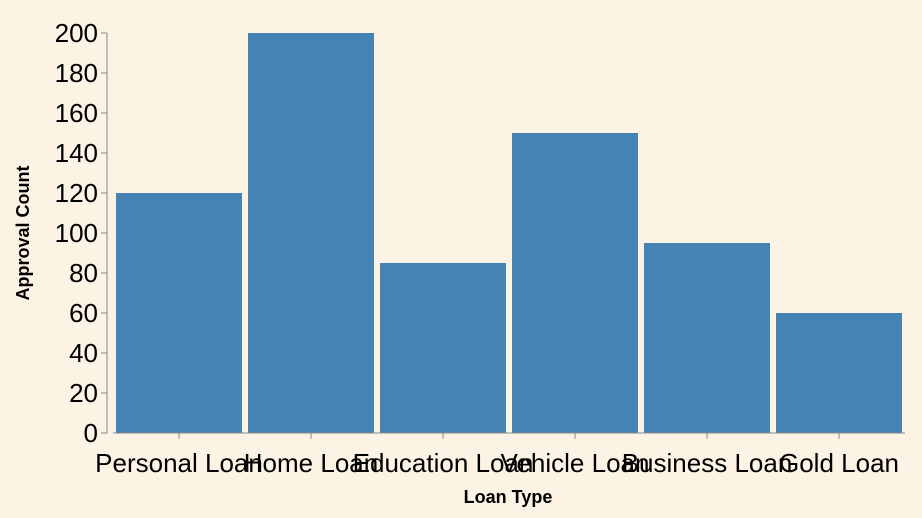  Describe the element at coordinates (839, 463) in the screenshot. I see `x-tick-label: Gold Loan` at that location.